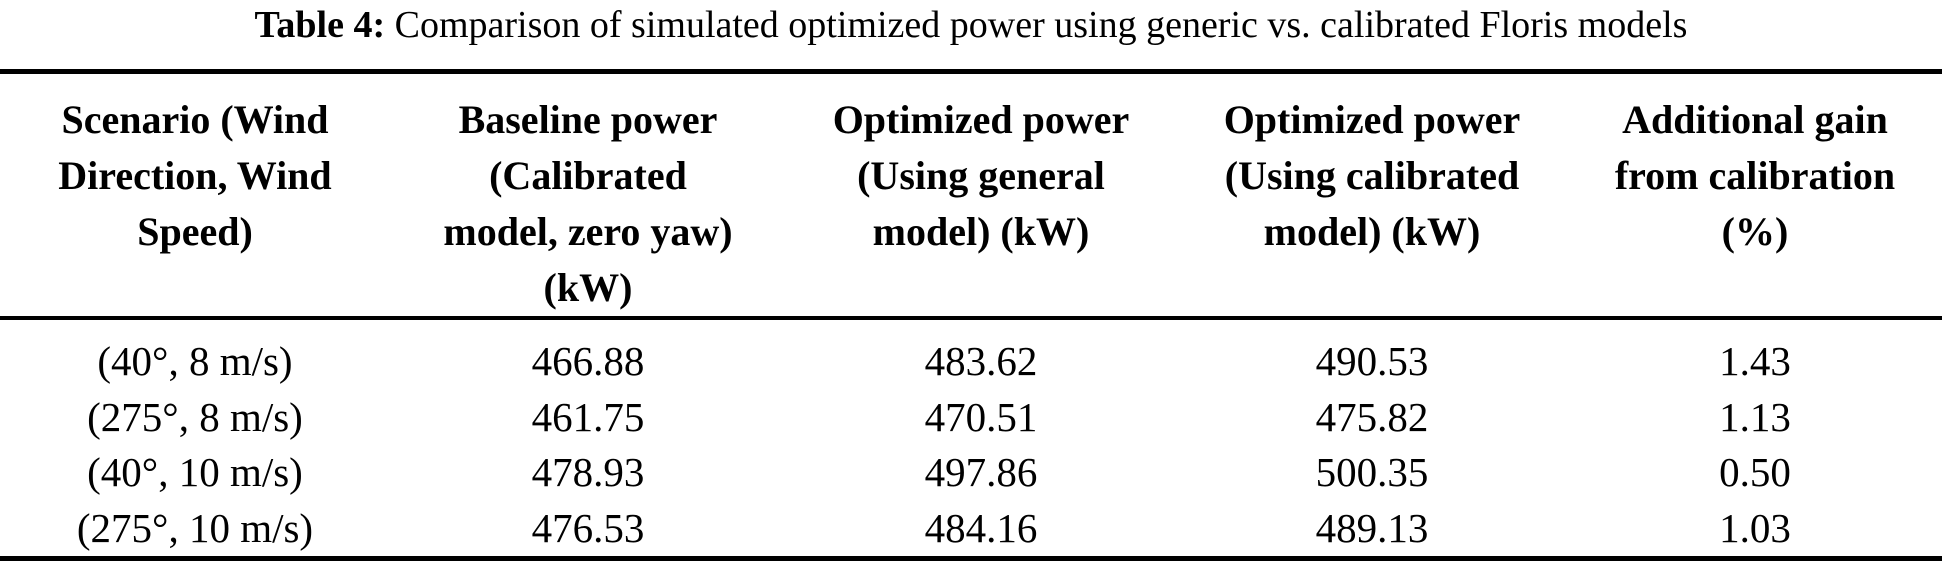  Describe the element at coordinates (195, 472) in the screenshot. I see `table-cell-scenario: (40°, 10 m/s)` at that location.